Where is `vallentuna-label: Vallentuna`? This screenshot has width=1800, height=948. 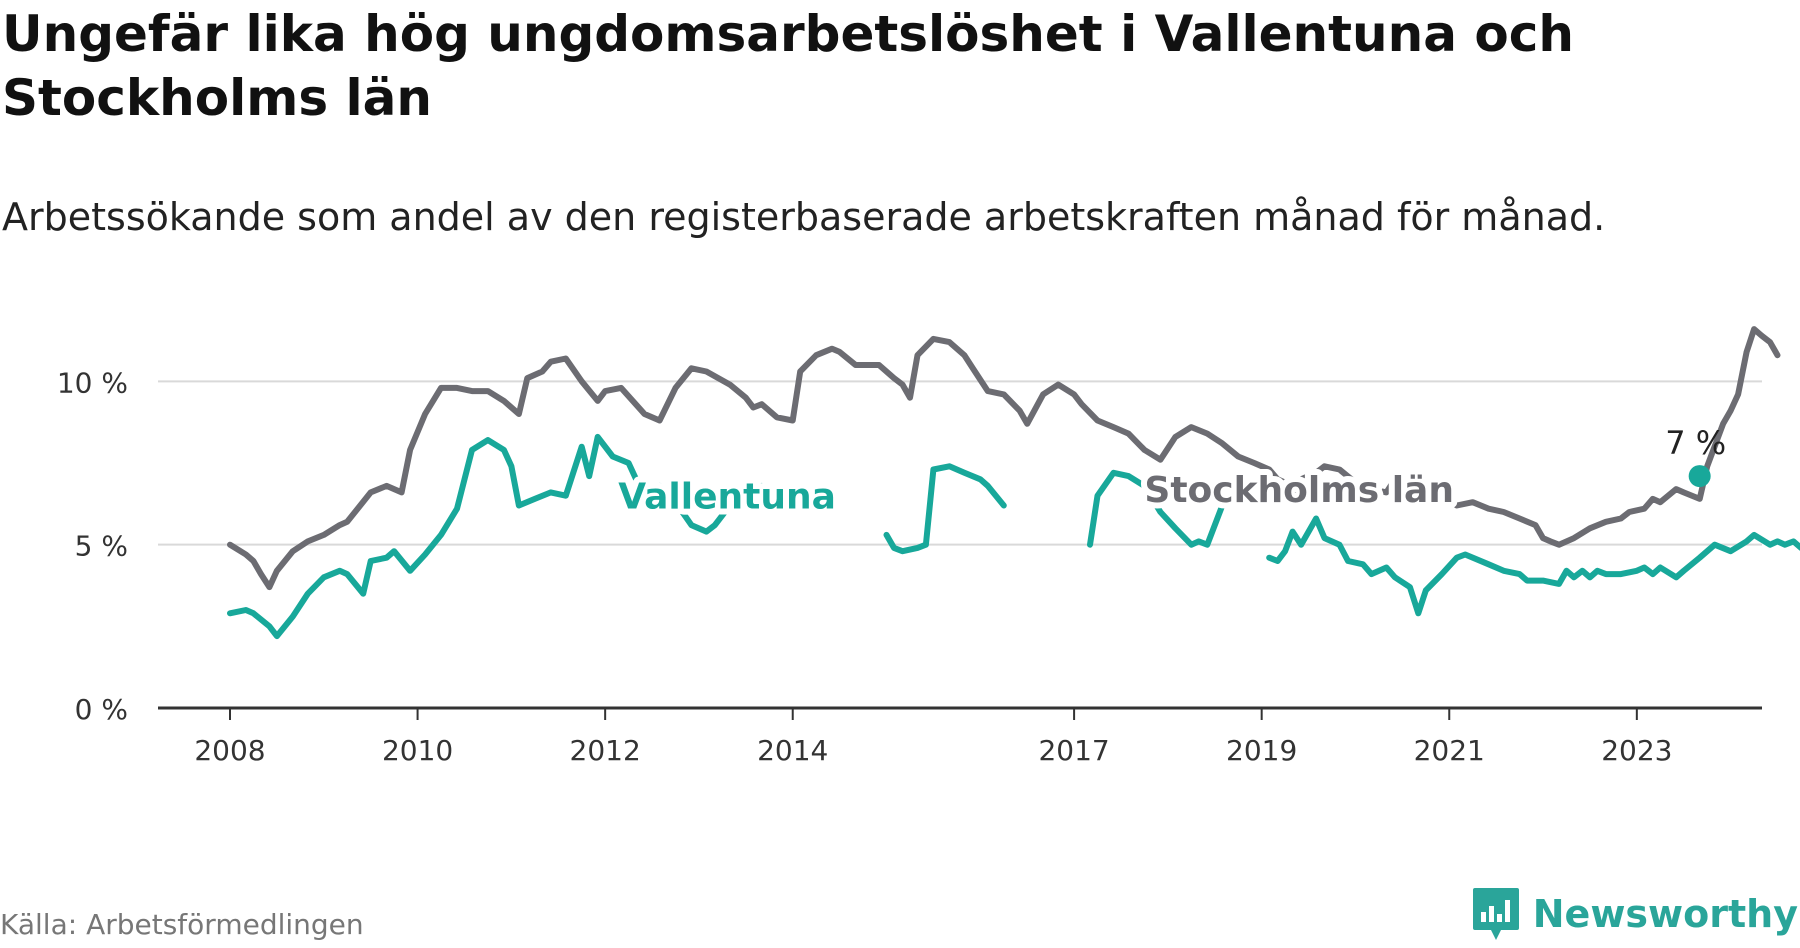 vallentuna-label: Vallentuna is located at coordinates (727, 497).